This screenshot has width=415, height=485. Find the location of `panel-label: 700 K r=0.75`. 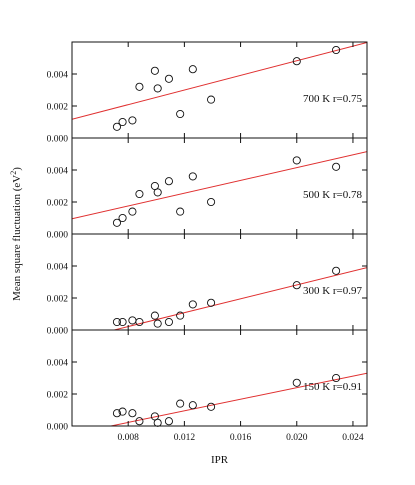

panel-label: 700 K r=0.75 is located at coordinates (333, 99).